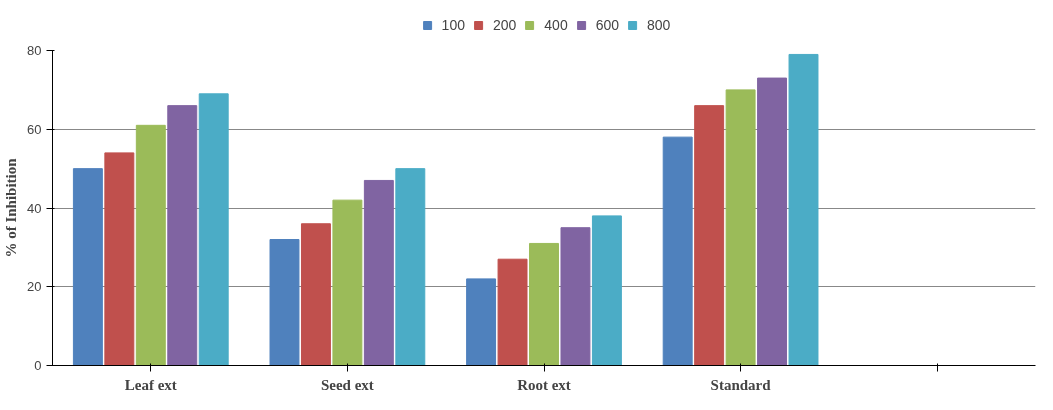 This screenshot has width=1053, height=410. Describe the element at coordinates (607, 25) in the screenshot. I see `legend-label: 600` at that location.